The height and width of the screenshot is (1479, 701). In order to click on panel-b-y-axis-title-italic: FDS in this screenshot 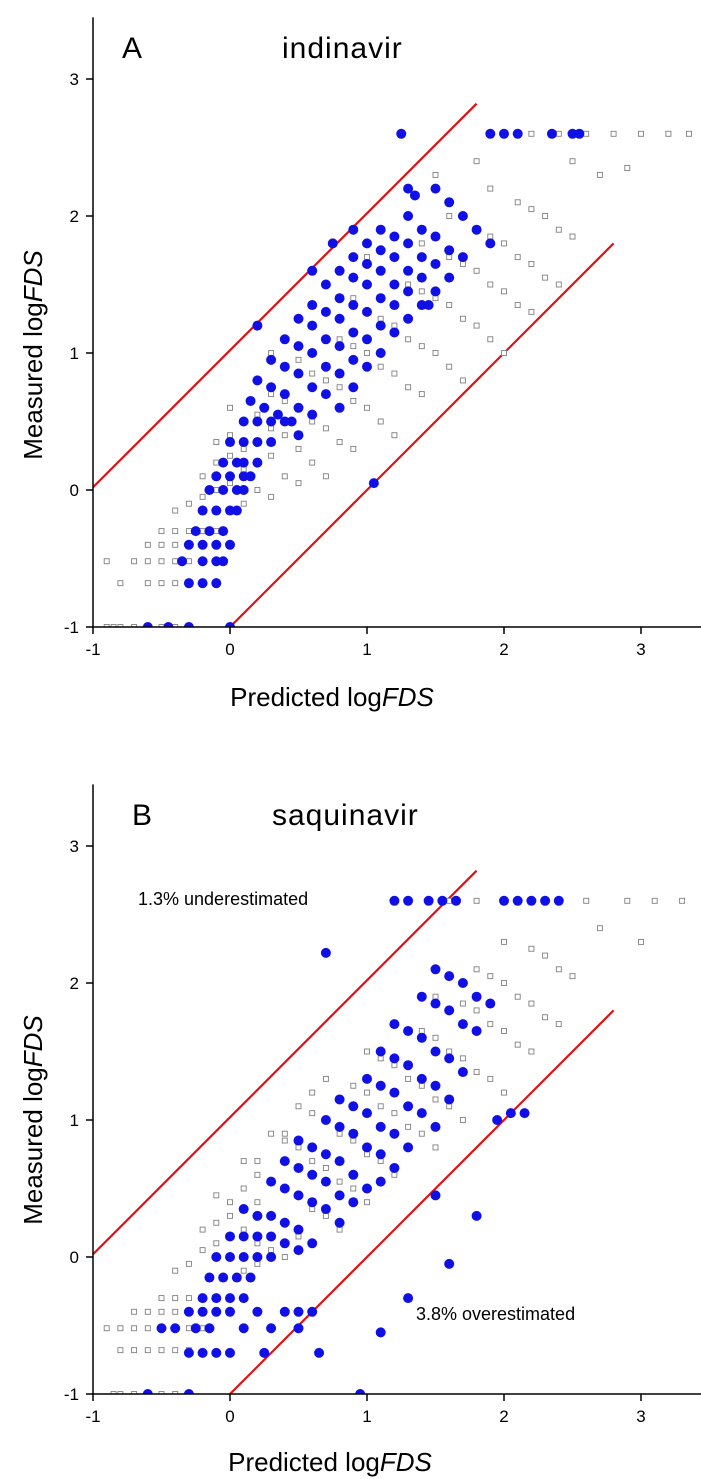, I will do `click(33, 1041)`.